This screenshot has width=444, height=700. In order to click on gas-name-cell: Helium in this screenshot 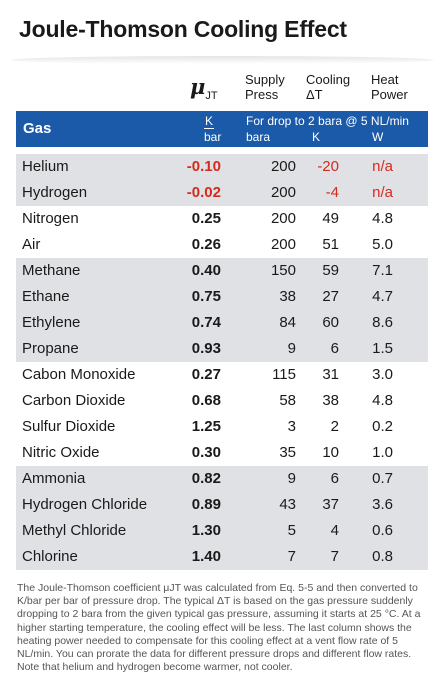, I will do `click(45, 166)`.